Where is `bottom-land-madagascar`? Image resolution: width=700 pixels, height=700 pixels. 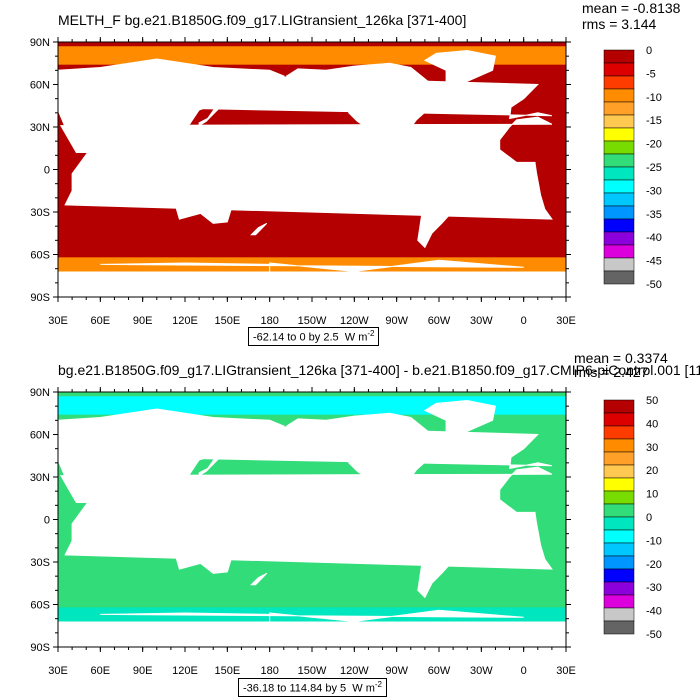
bottom-land-madagascar is located at coordinates (82, 545).